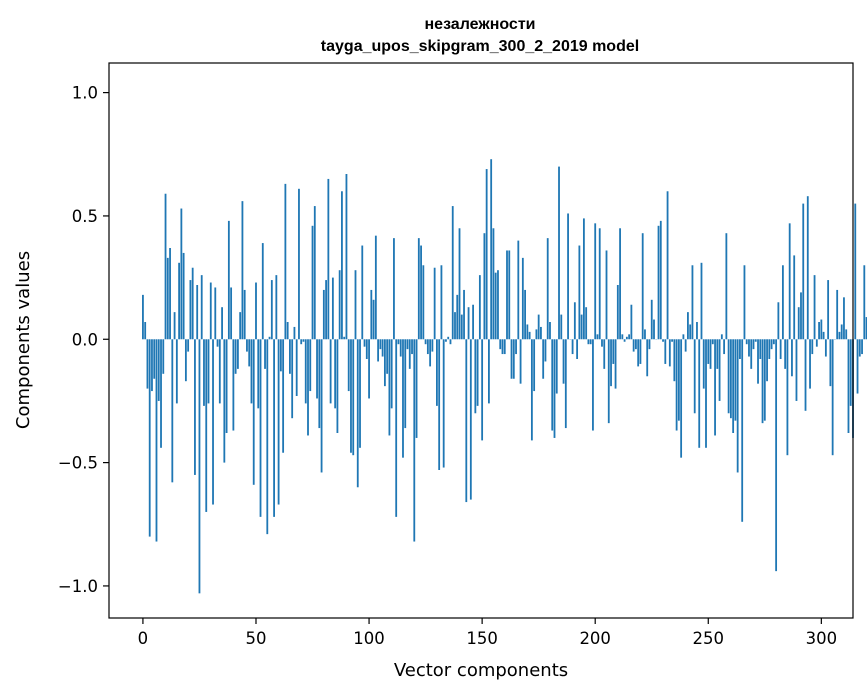 Image resolution: width=867 pixels, height=696 pixels. Describe the element at coordinates (480, 46) in the screenshot. I see `chart-subtitle: tayga_upos_skipgram_300_2_2019 model` at that location.